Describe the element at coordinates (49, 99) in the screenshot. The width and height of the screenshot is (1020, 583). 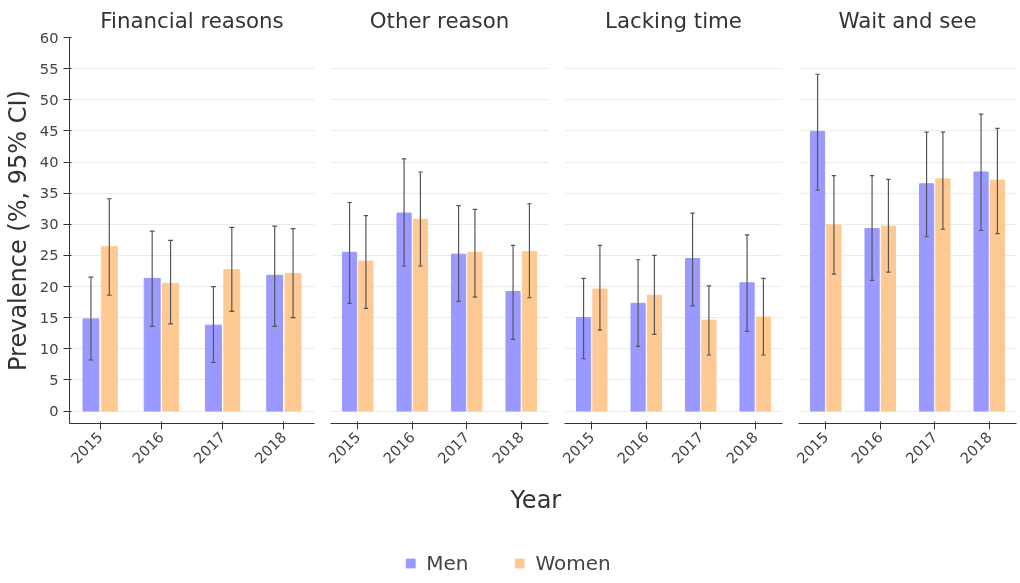
I see `y-tick-label: 50` at that location.